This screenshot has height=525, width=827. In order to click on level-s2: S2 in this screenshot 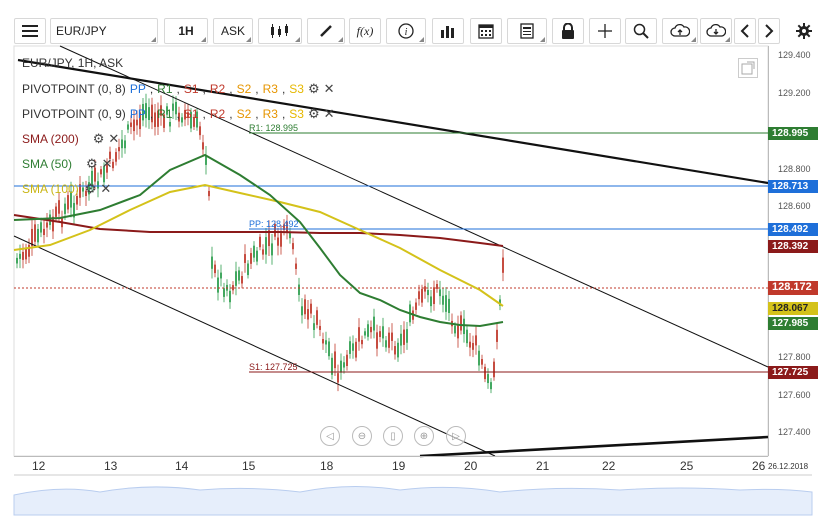, I will do `click(244, 89)`.